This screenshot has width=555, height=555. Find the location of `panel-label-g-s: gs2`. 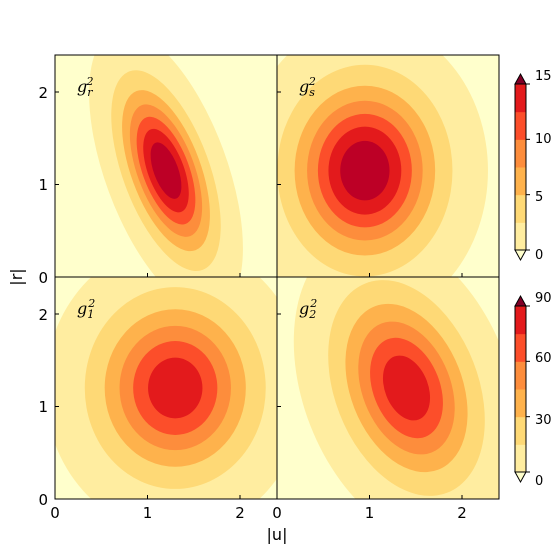

panel-label-g-s: gs2 is located at coordinates (307, 87).